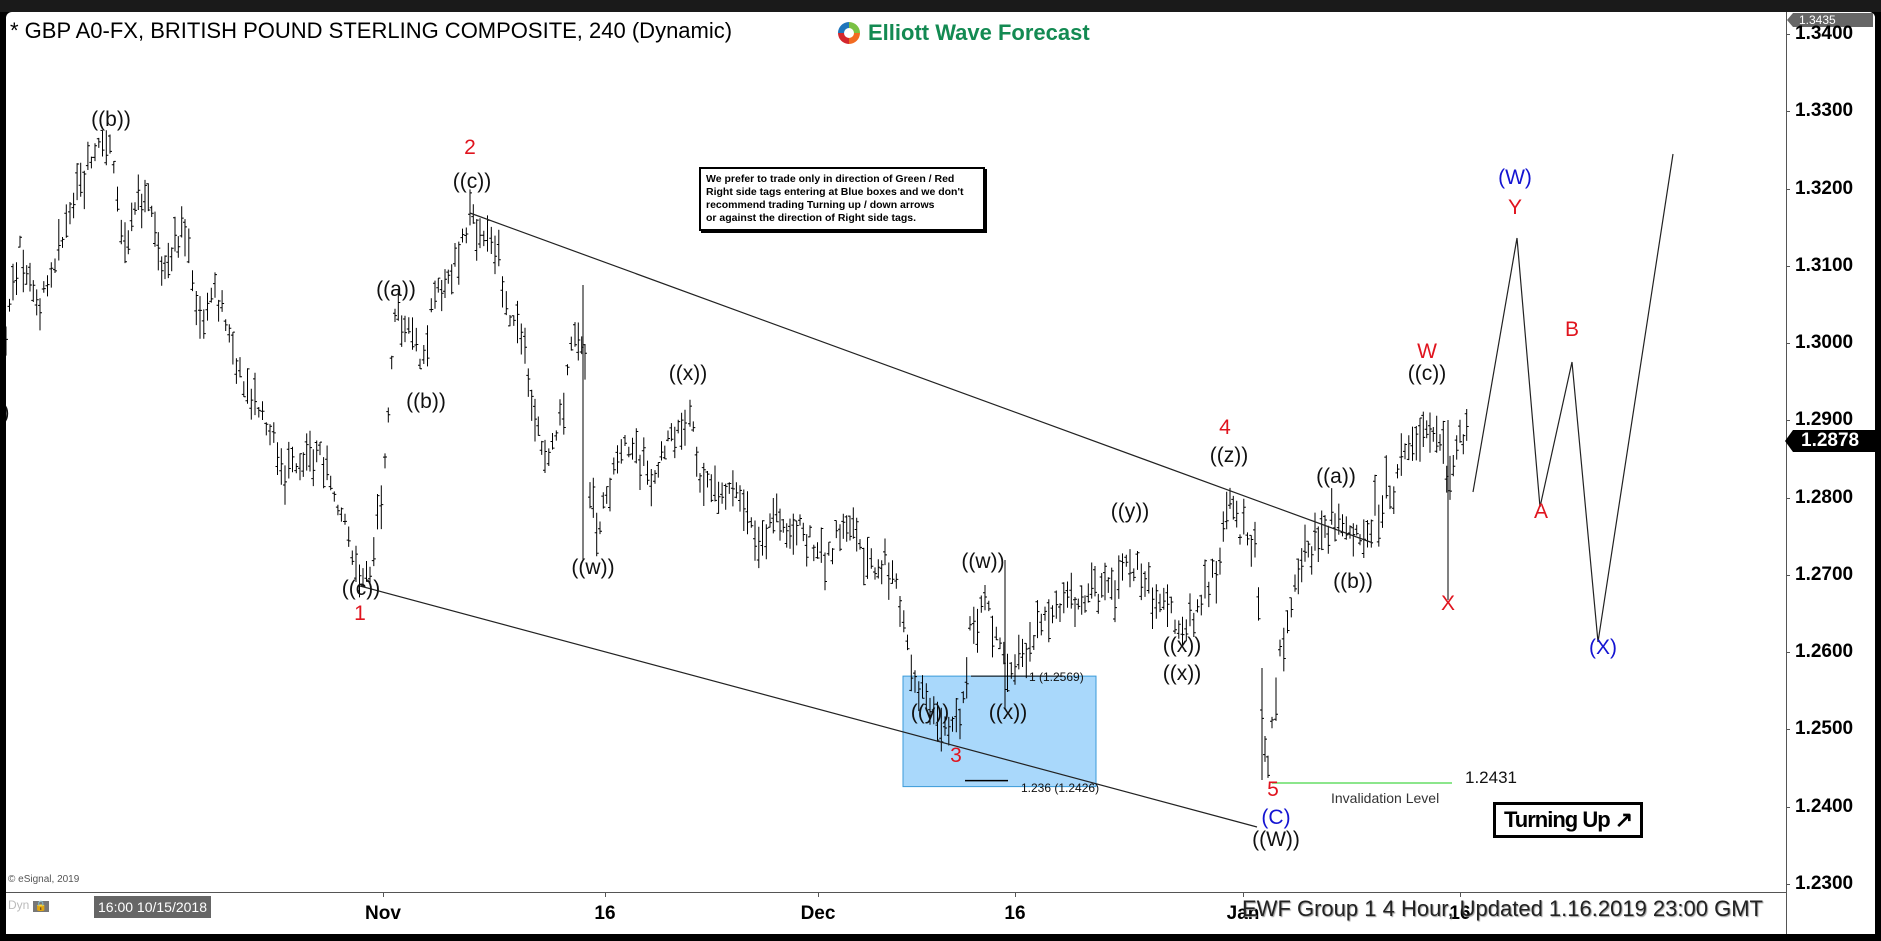 The width and height of the screenshot is (1881, 941). What do you see at coordinates (1824, 497) in the screenshot?
I see `y-tick-label: 1.2800` at bounding box center [1824, 497].